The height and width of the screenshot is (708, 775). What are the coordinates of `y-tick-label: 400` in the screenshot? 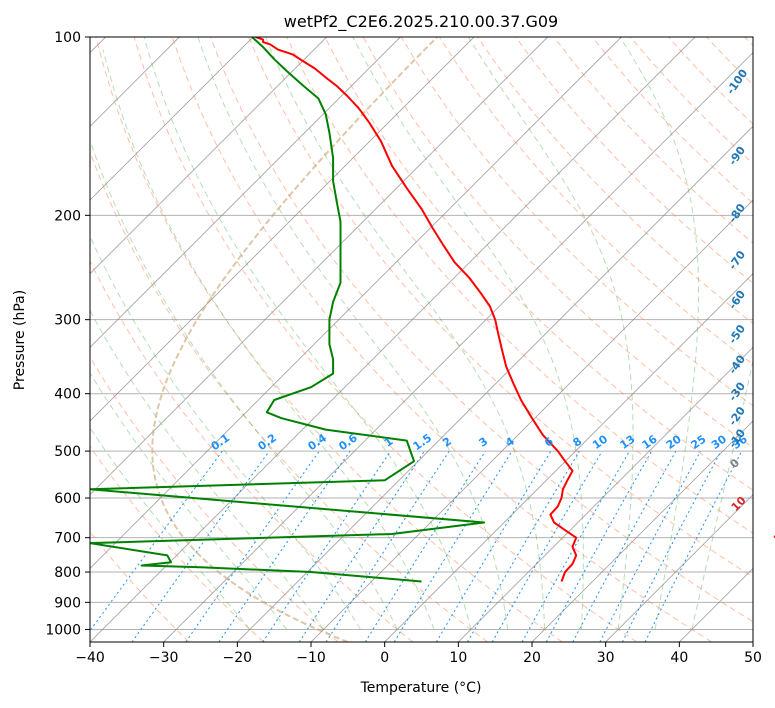 It's located at (67, 395).